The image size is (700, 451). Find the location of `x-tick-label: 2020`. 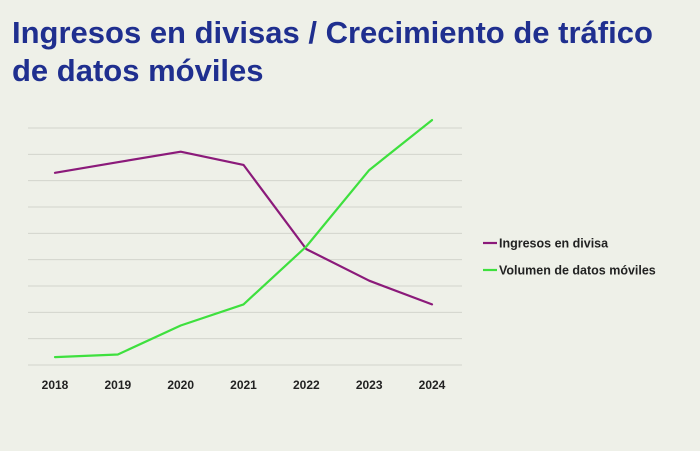

x-tick-label: 2020 is located at coordinates (180, 385).